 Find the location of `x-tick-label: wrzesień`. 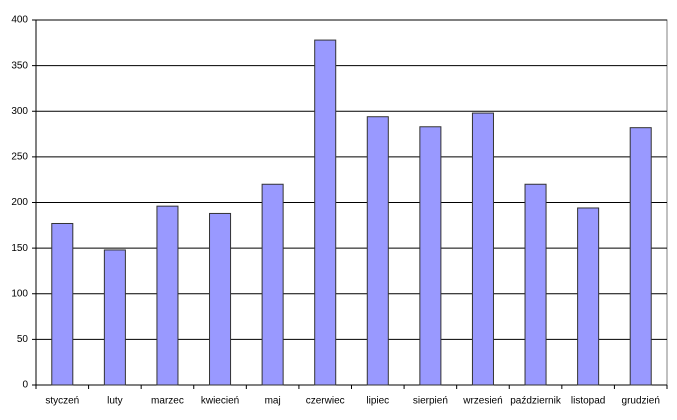

x-tick-label: wrzesień is located at coordinates (482, 401).